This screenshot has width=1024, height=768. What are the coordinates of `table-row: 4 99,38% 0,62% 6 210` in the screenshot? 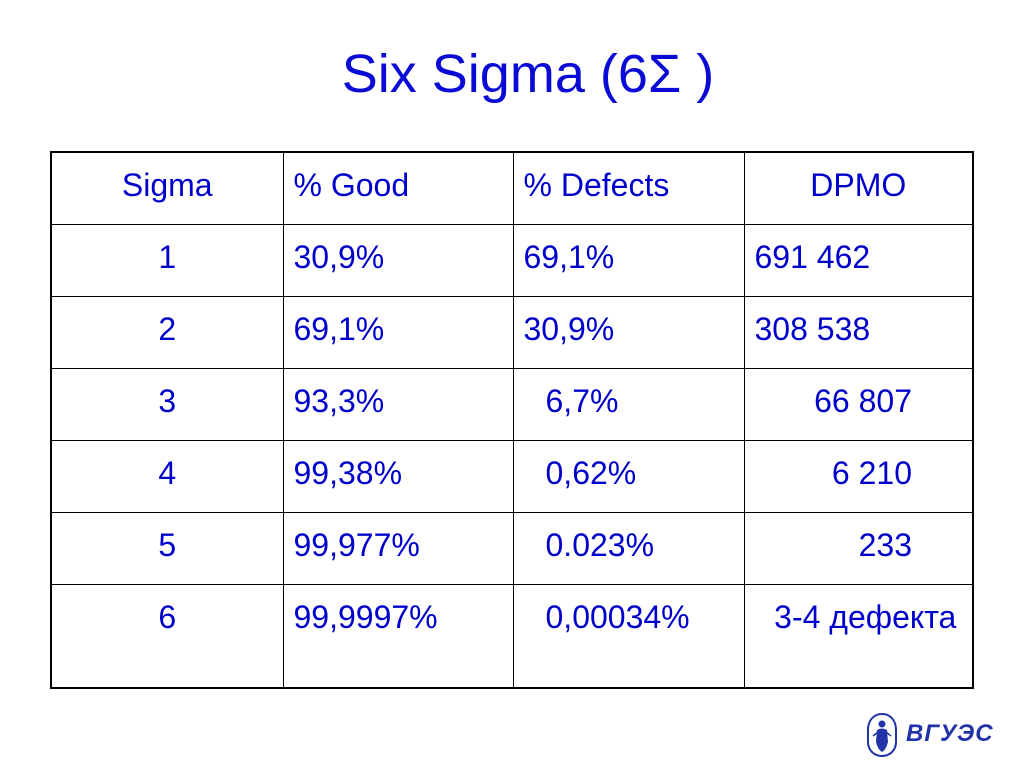 It's located at (512, 476).